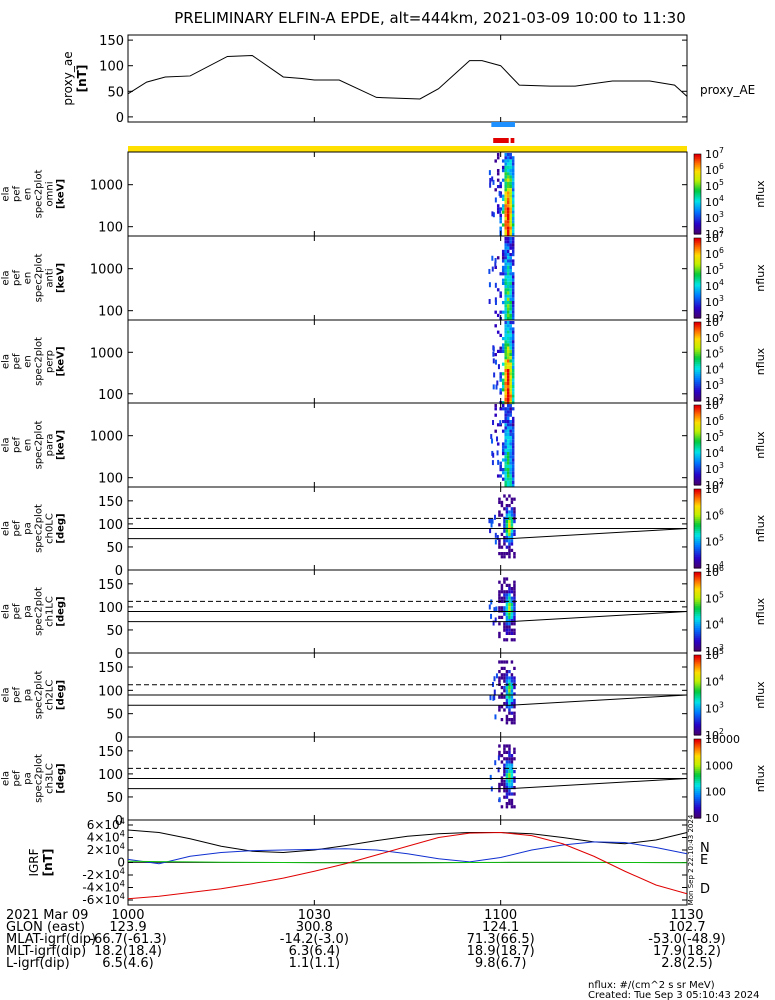 The width and height of the screenshot is (775, 1000). What do you see at coordinates (760, 278) in the screenshot?
I see `colorbar-label: nflux` at bounding box center [760, 278].